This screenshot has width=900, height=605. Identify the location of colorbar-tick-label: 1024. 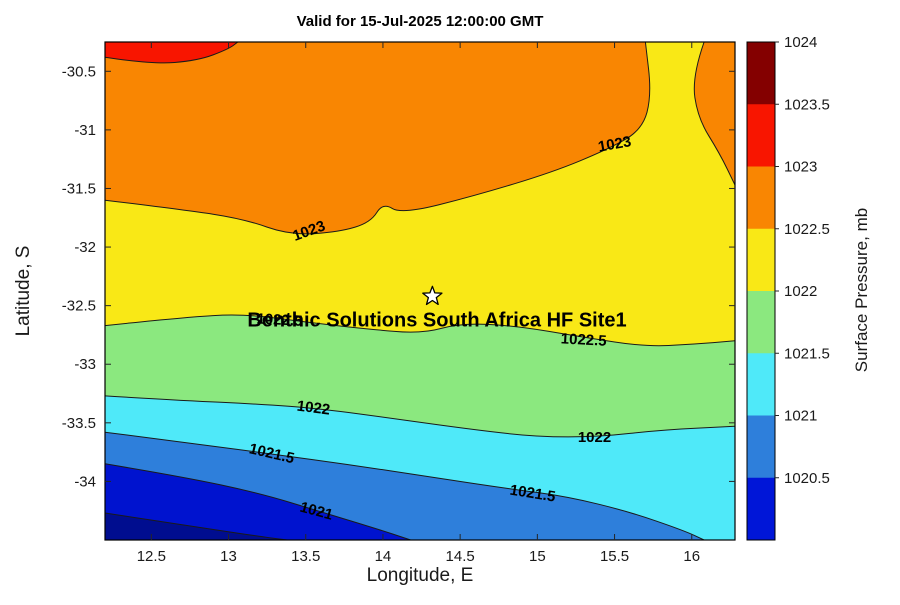
(800, 42).